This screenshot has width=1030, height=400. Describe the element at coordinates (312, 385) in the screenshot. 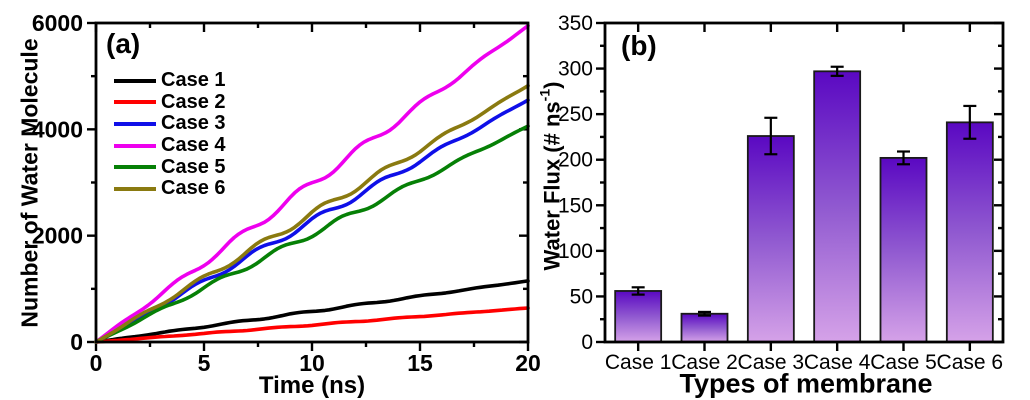

I see `panel-a-x-axis-title: Time (ns)` at that location.